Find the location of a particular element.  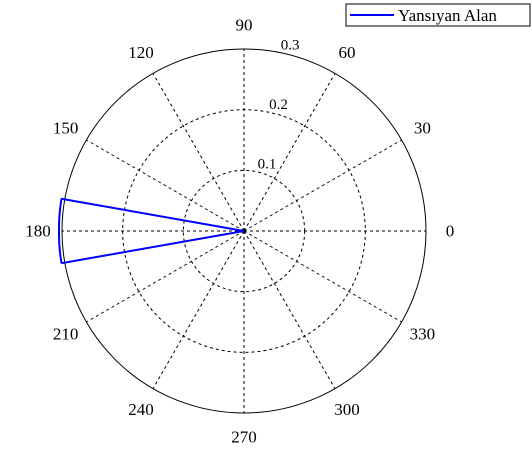

legend: Yansıyan Alan is located at coordinates (438, 15).